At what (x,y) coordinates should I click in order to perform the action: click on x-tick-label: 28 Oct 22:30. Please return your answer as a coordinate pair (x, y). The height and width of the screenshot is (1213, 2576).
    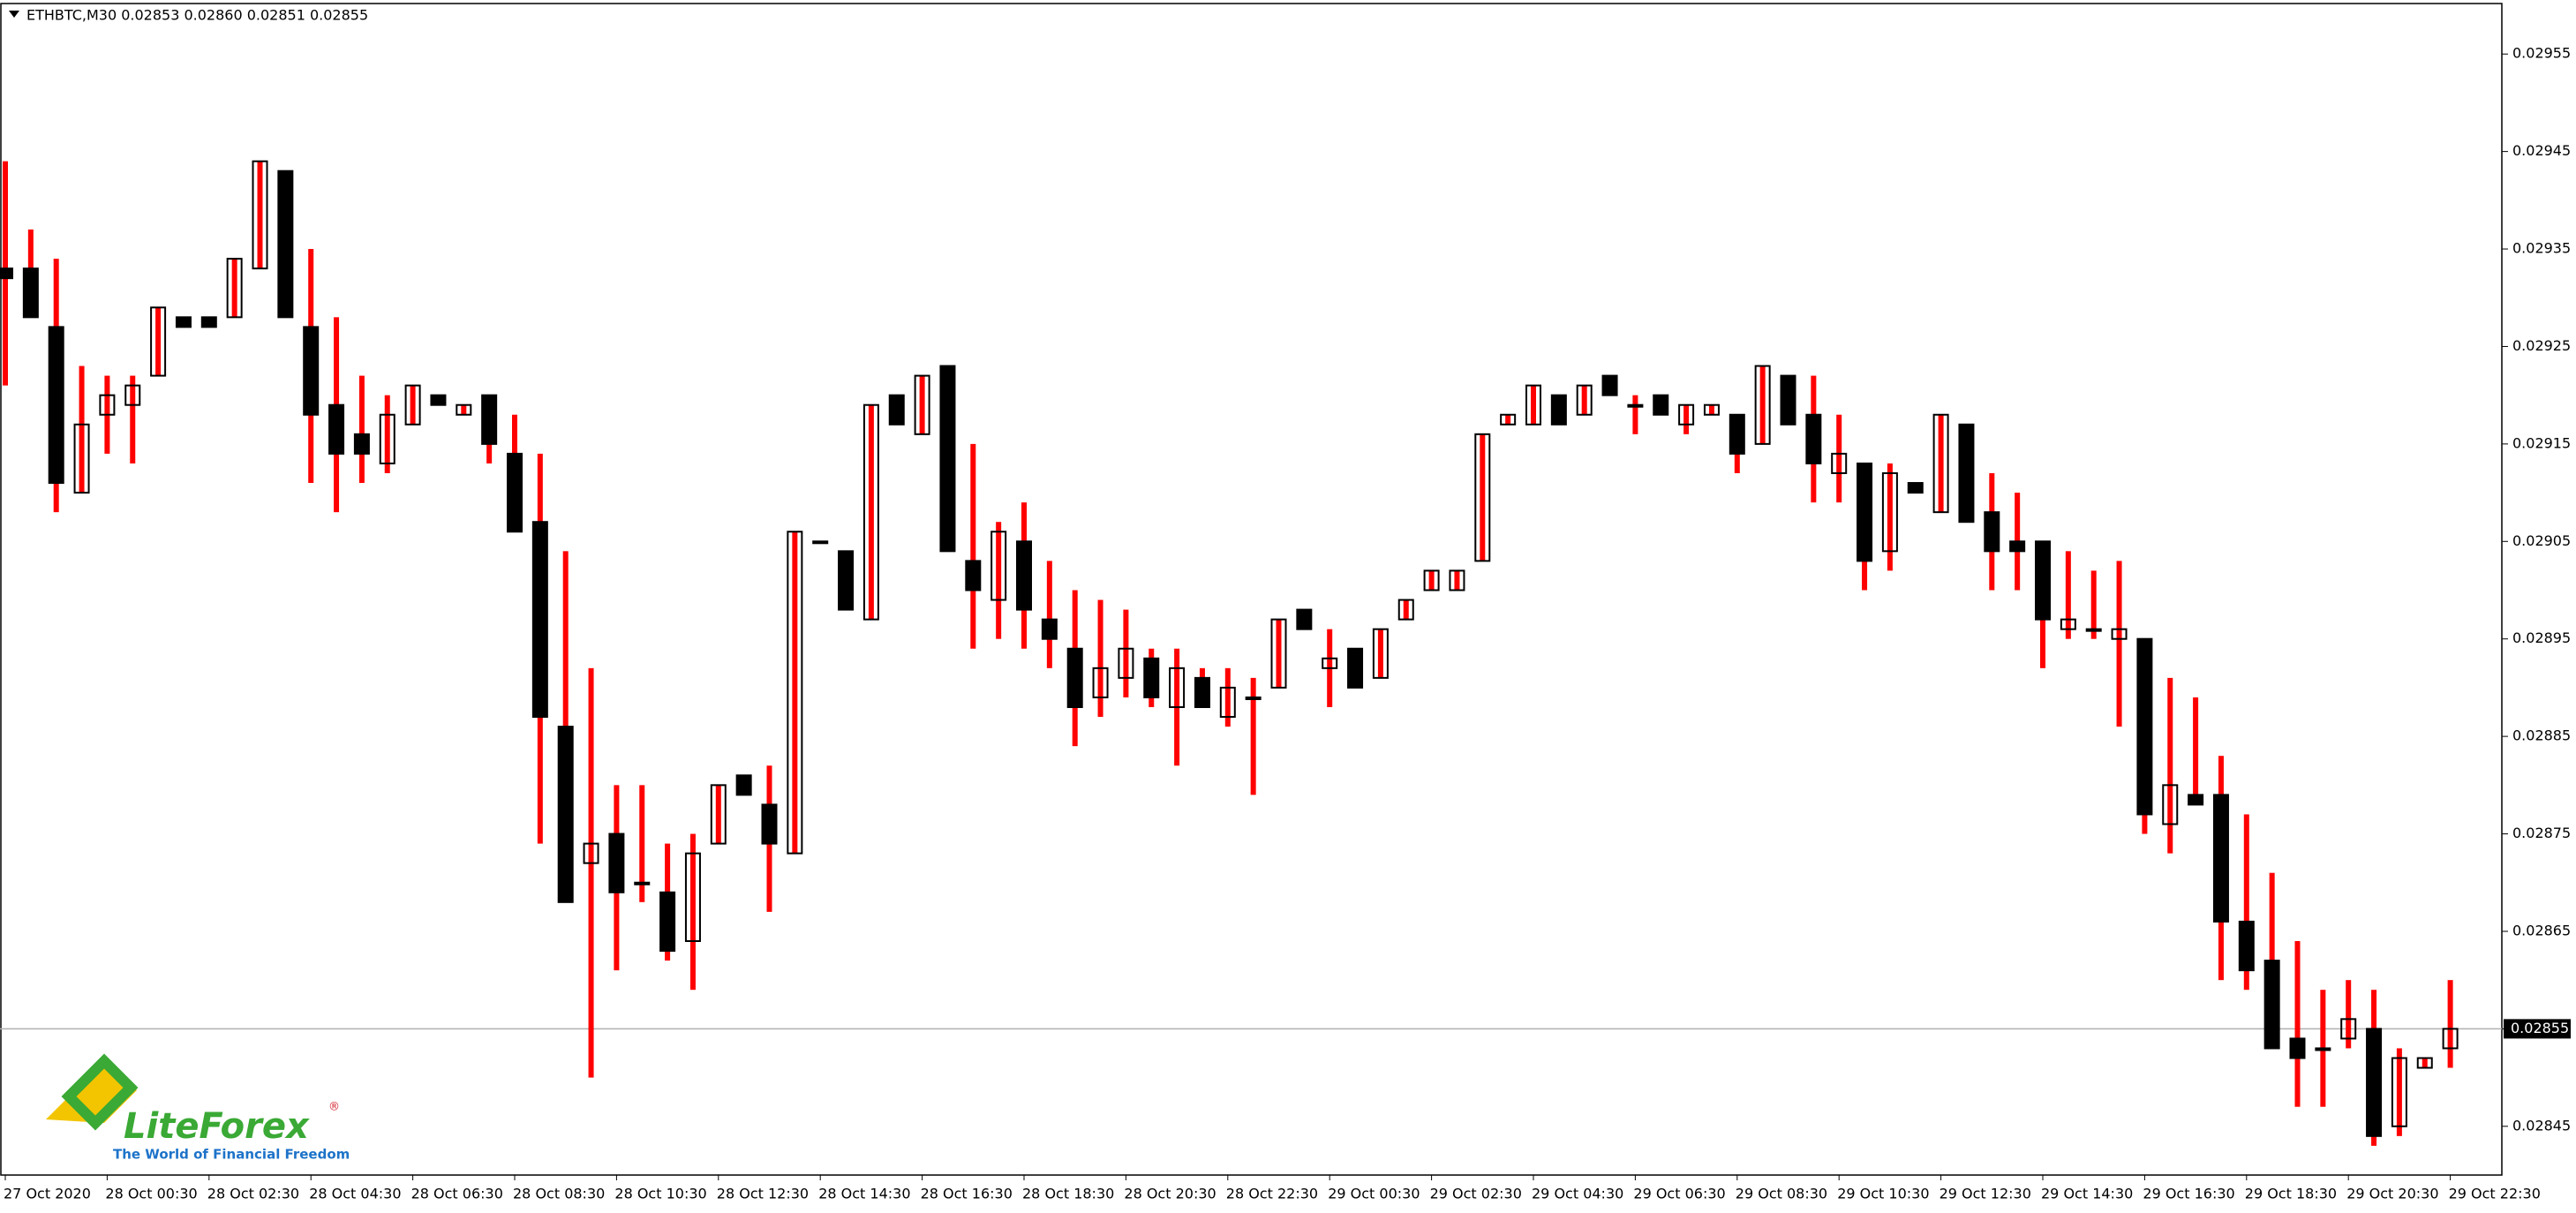
    Looking at the image, I should click on (1272, 1194).